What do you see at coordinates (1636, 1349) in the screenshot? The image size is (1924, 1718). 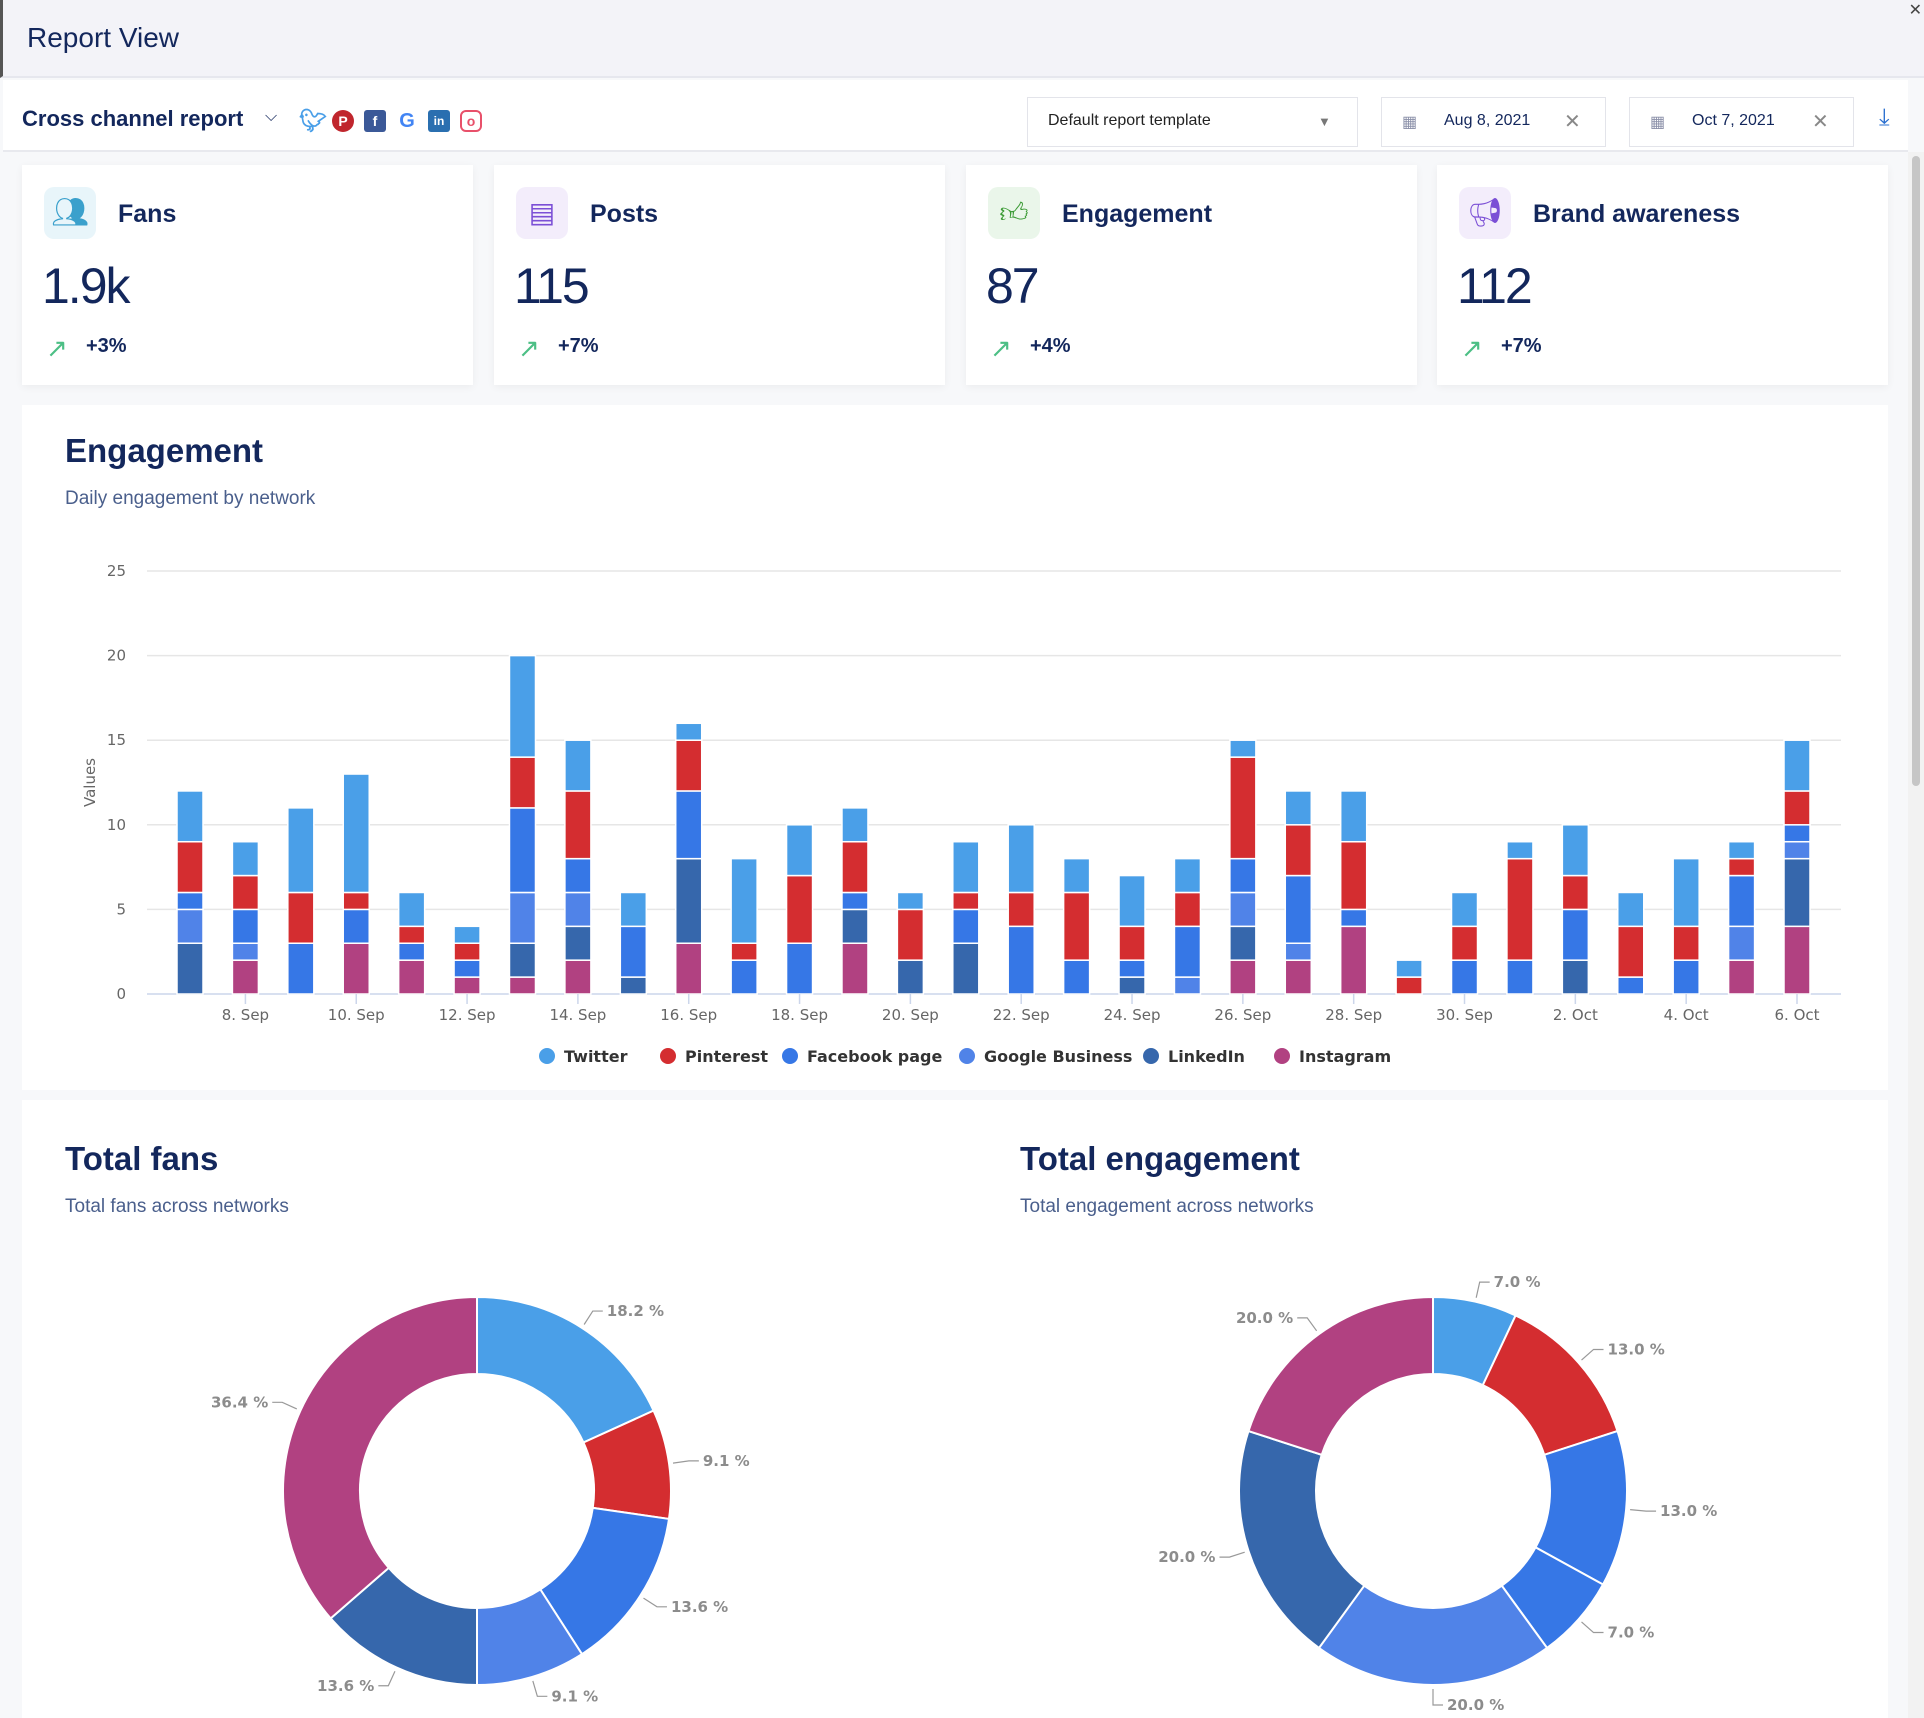 I see `slice-label: 13.0 %` at bounding box center [1636, 1349].